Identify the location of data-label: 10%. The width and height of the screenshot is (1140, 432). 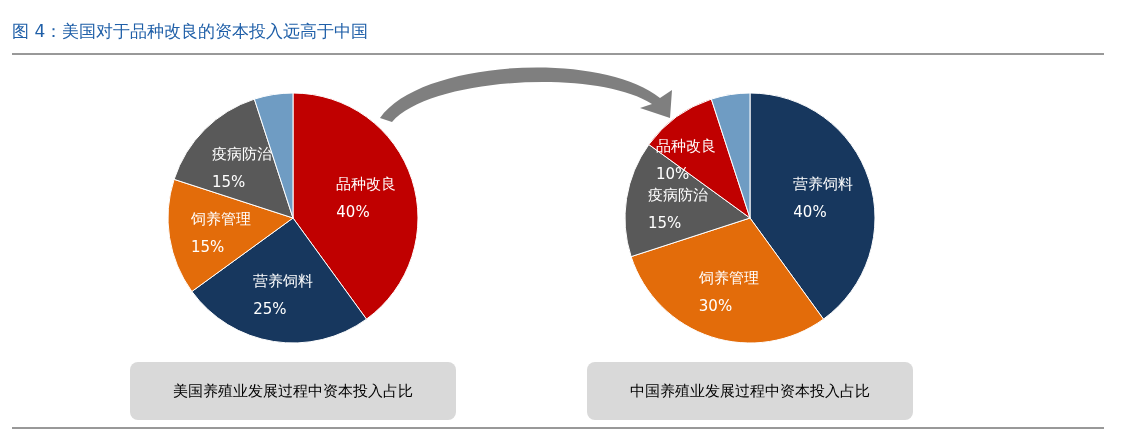
(672, 174).